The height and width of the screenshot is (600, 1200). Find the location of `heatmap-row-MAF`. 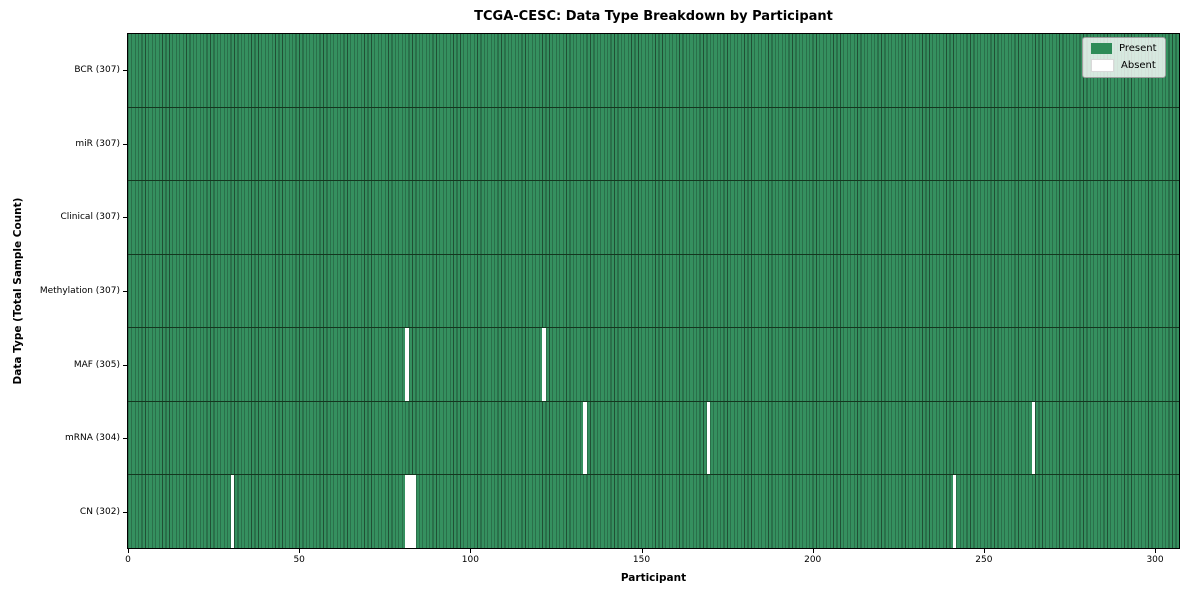

heatmap-row-MAF is located at coordinates (653, 365).